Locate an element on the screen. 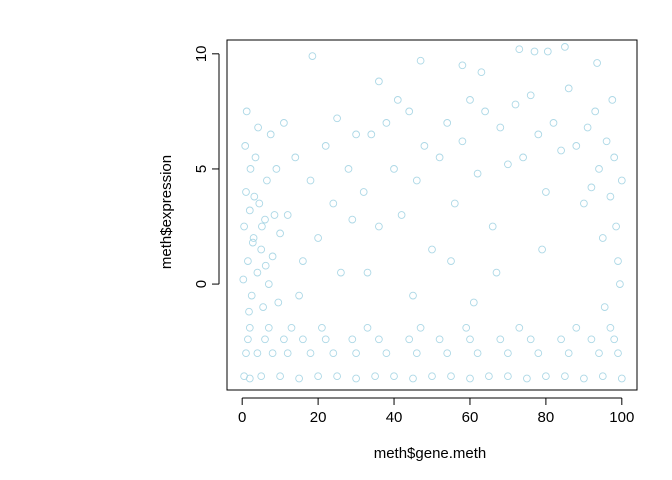 Image resolution: width=672 pixels, height=480 pixels. x-tick-label: 40 is located at coordinates (394, 417).